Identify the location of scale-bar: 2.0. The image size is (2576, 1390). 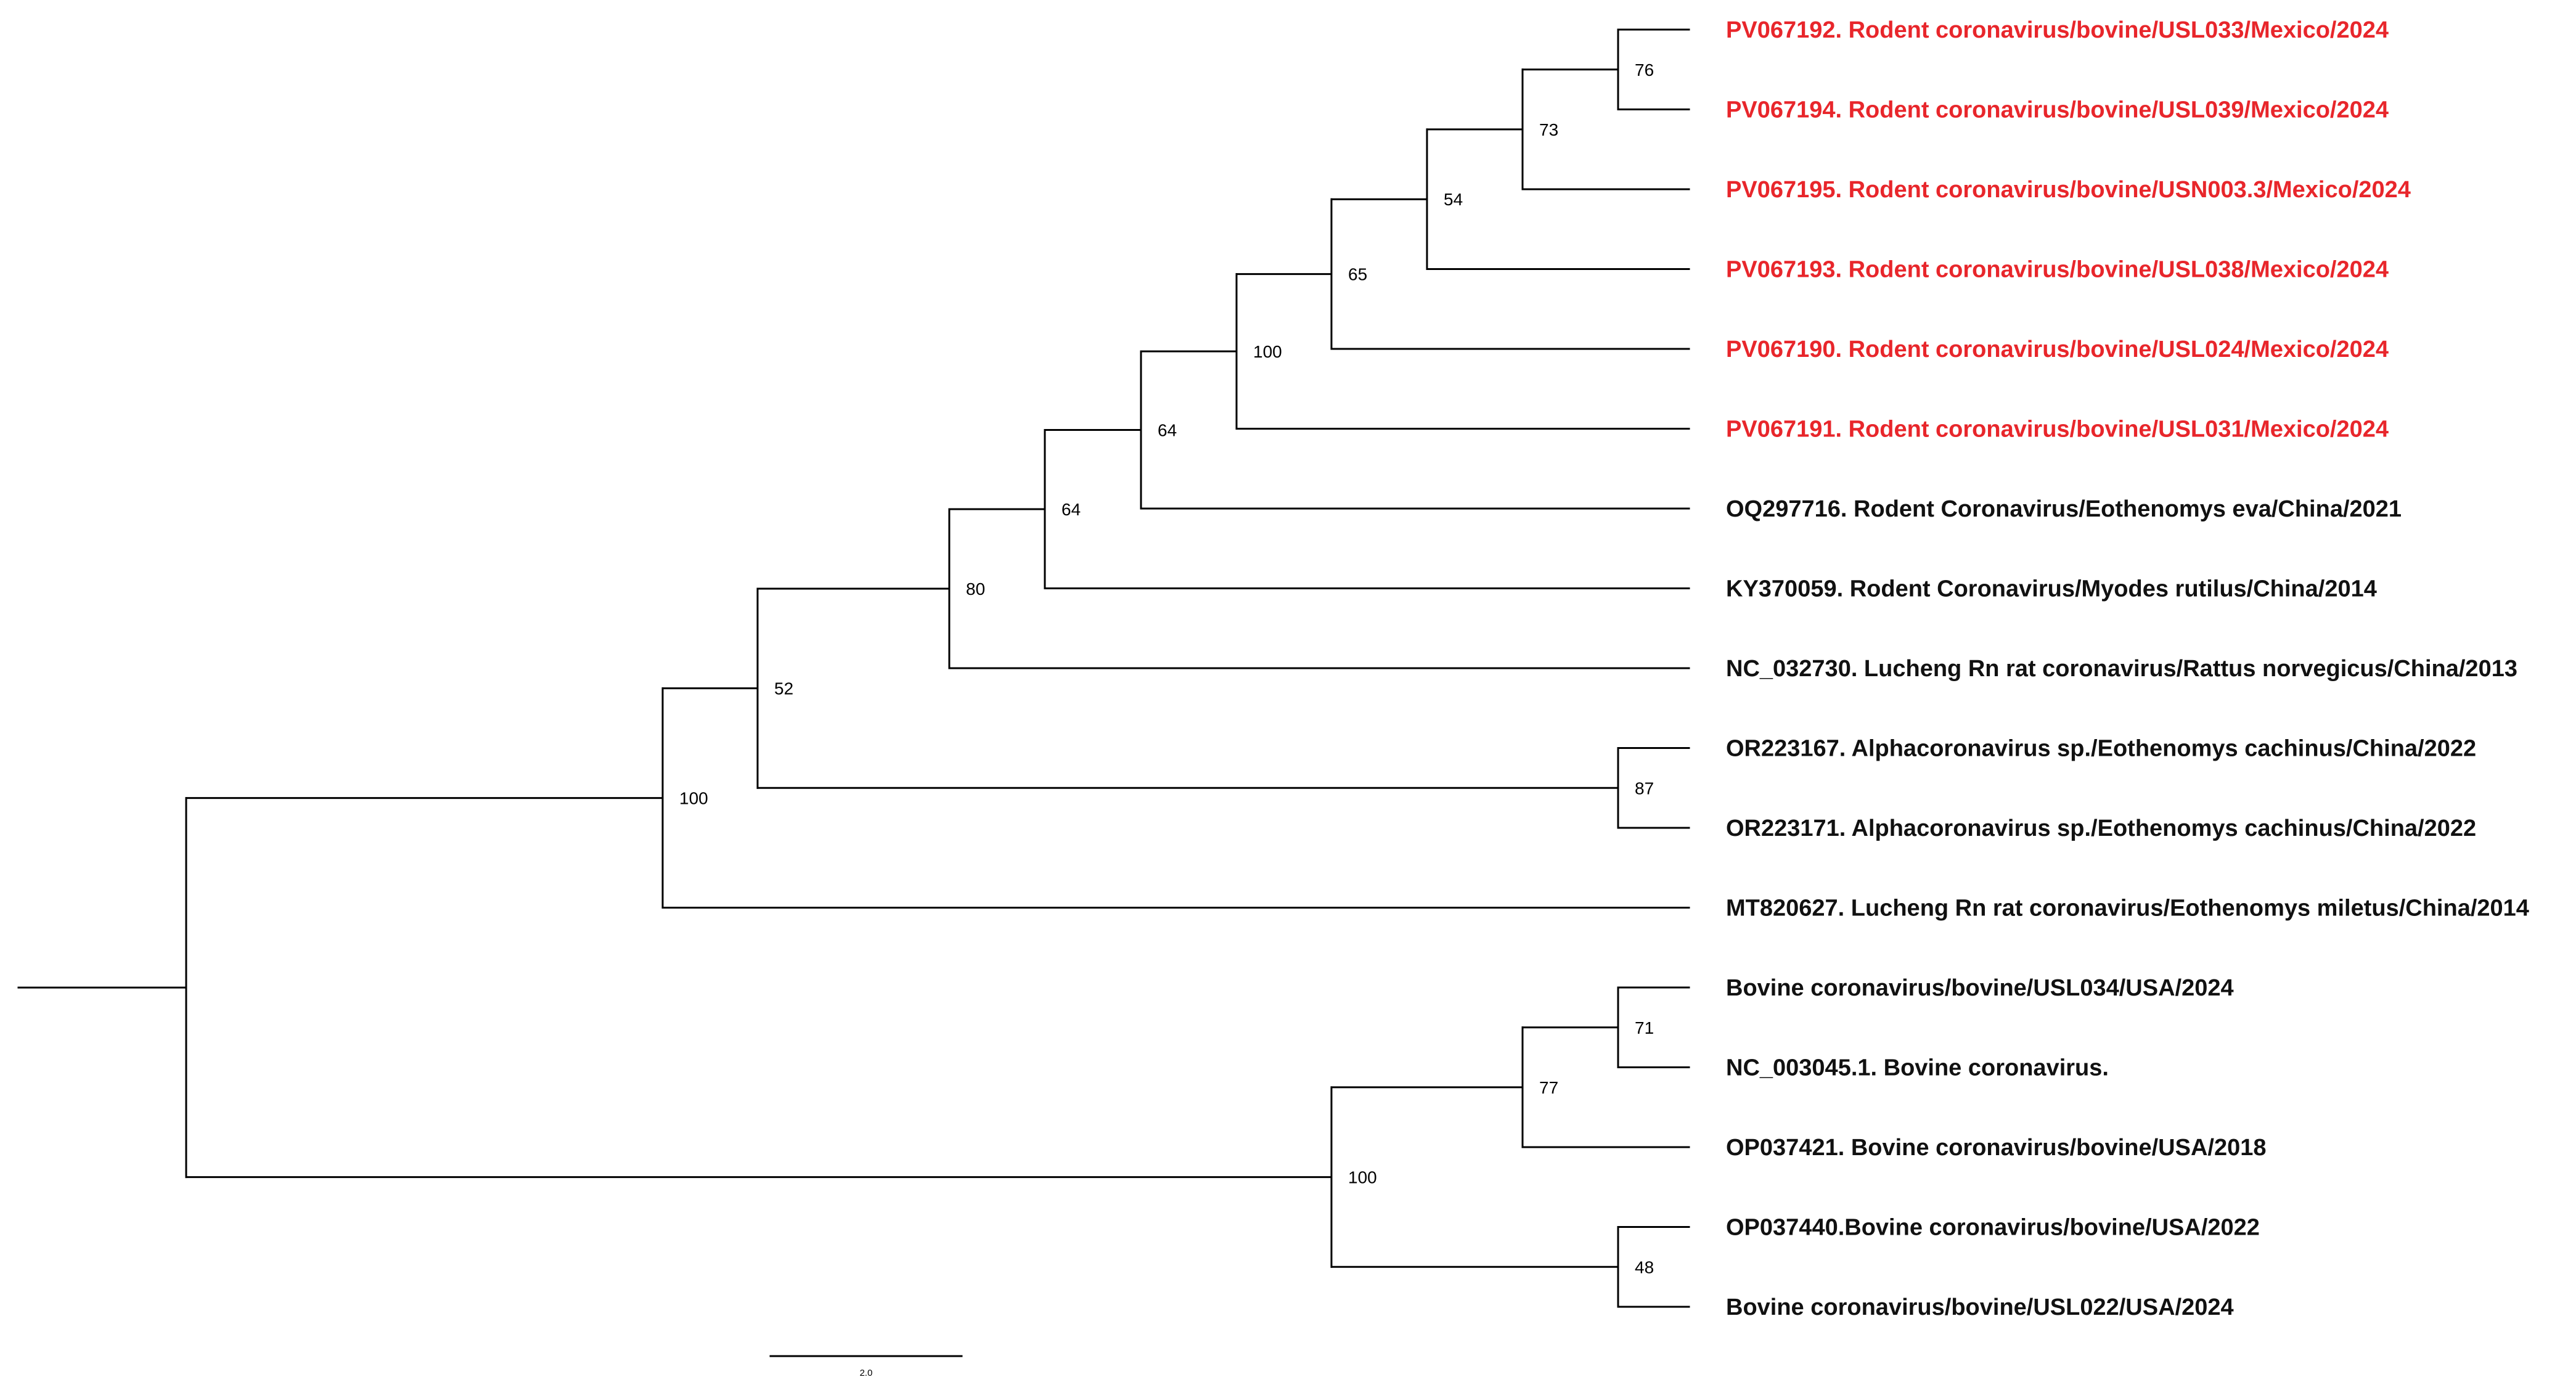
(866, 1367).